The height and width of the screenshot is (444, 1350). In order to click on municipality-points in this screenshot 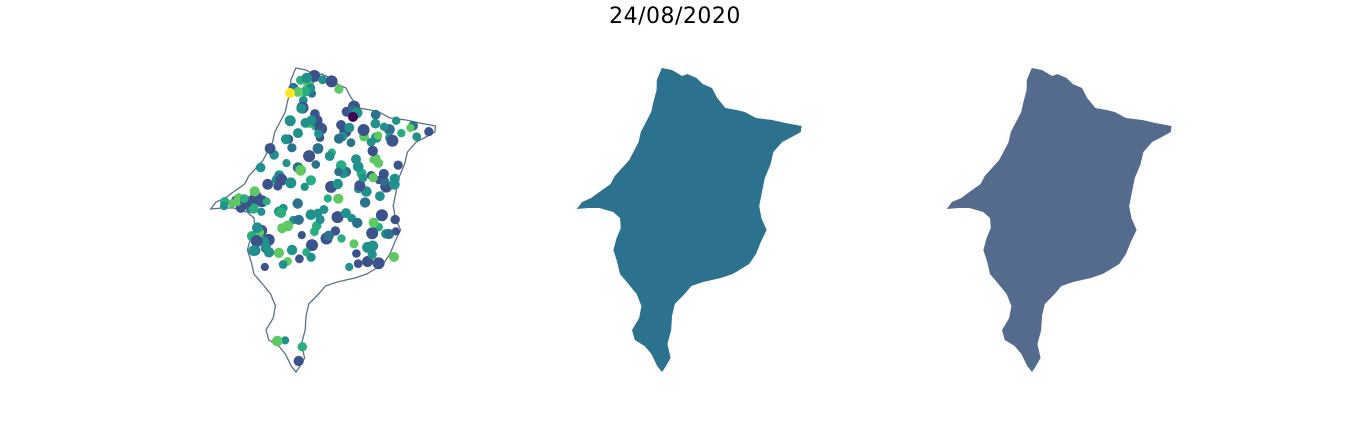, I will do `click(326, 218)`.